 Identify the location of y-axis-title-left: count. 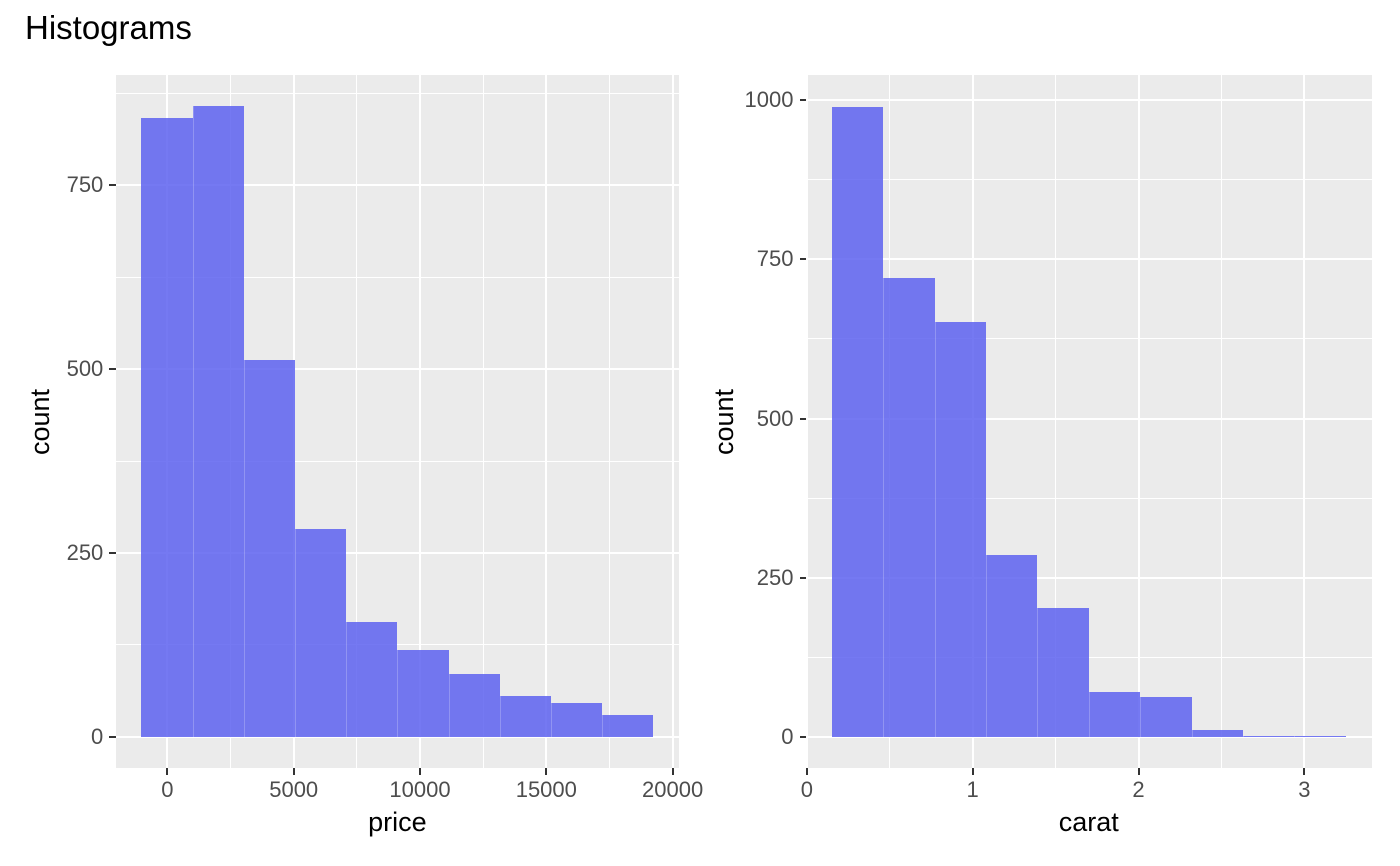
(40, 421).